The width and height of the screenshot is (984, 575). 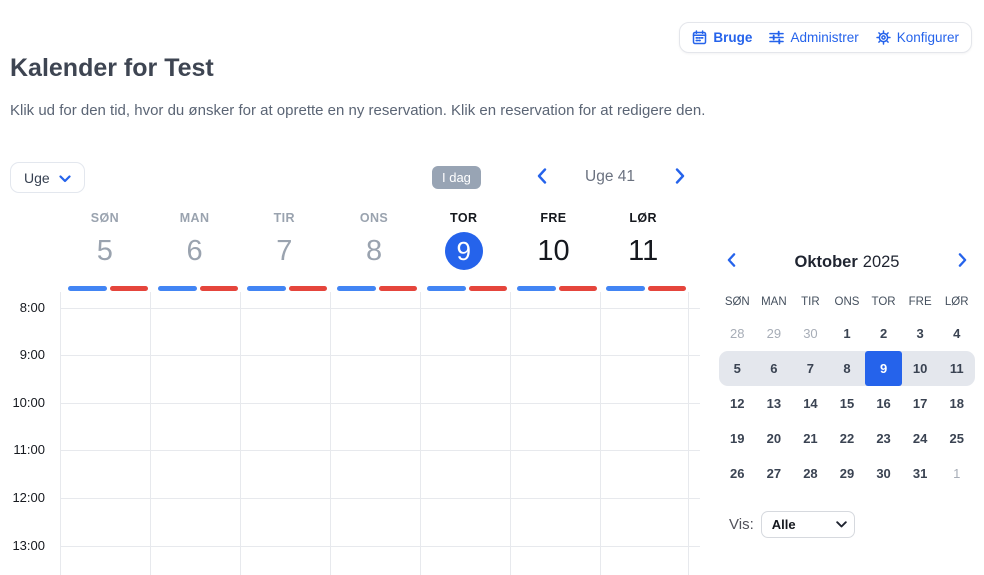 What do you see at coordinates (847, 438) in the screenshot?
I see `mini-calendar-day: 22` at bounding box center [847, 438].